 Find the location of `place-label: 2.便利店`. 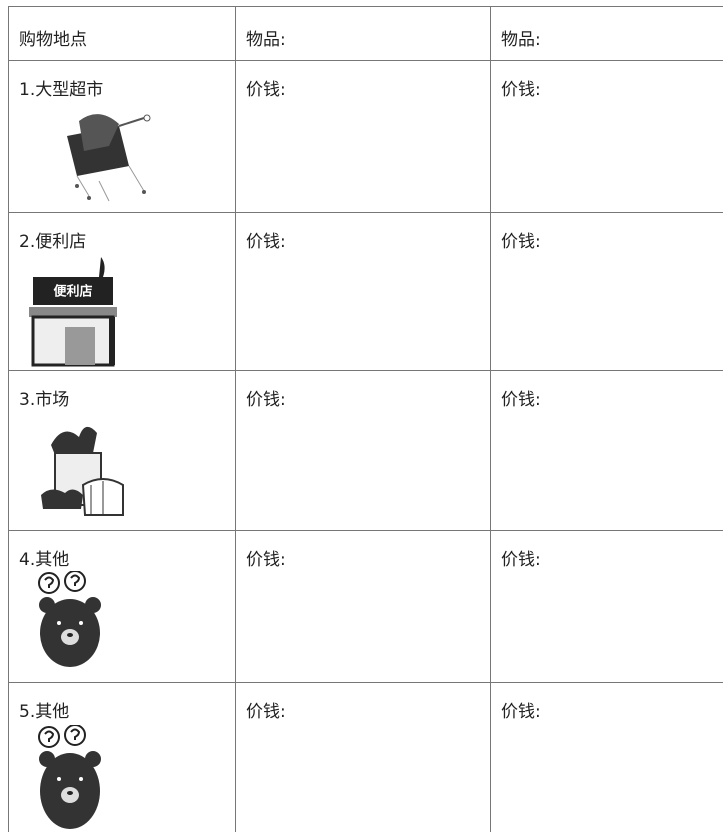

place-label: 2.便利店 is located at coordinates (53, 242).